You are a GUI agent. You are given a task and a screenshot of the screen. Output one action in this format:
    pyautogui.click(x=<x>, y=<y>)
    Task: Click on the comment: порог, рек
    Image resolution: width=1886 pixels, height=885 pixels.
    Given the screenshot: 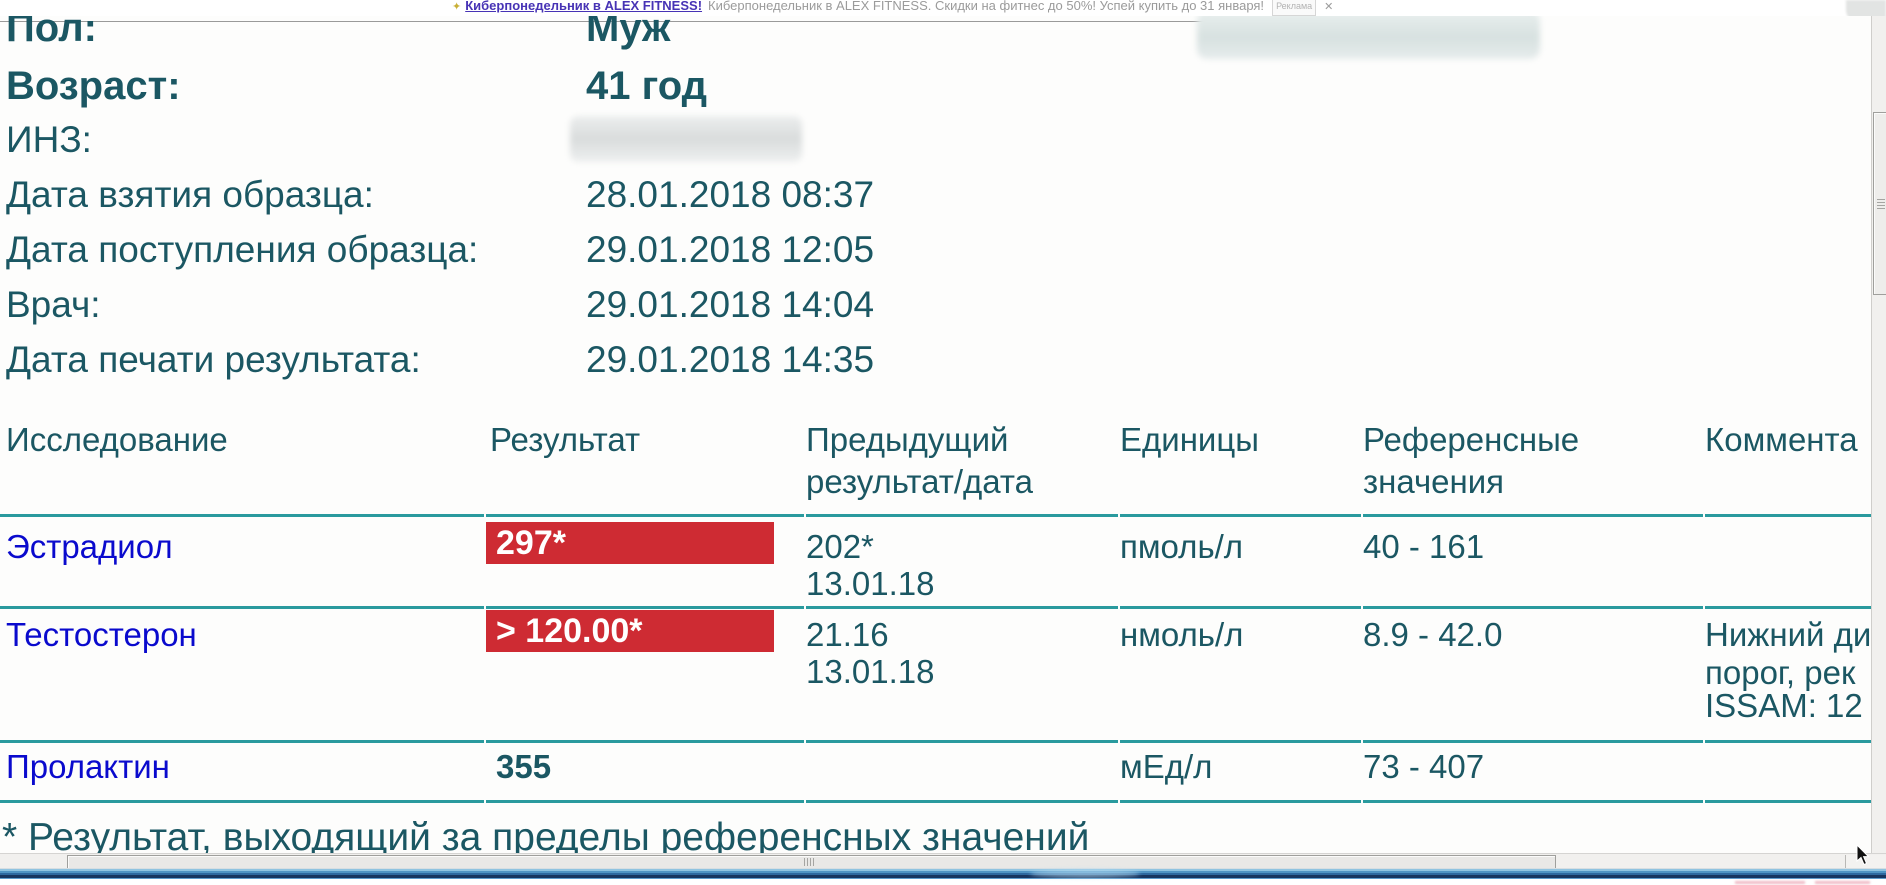 What is the action you would take?
    pyautogui.click(x=1780, y=672)
    